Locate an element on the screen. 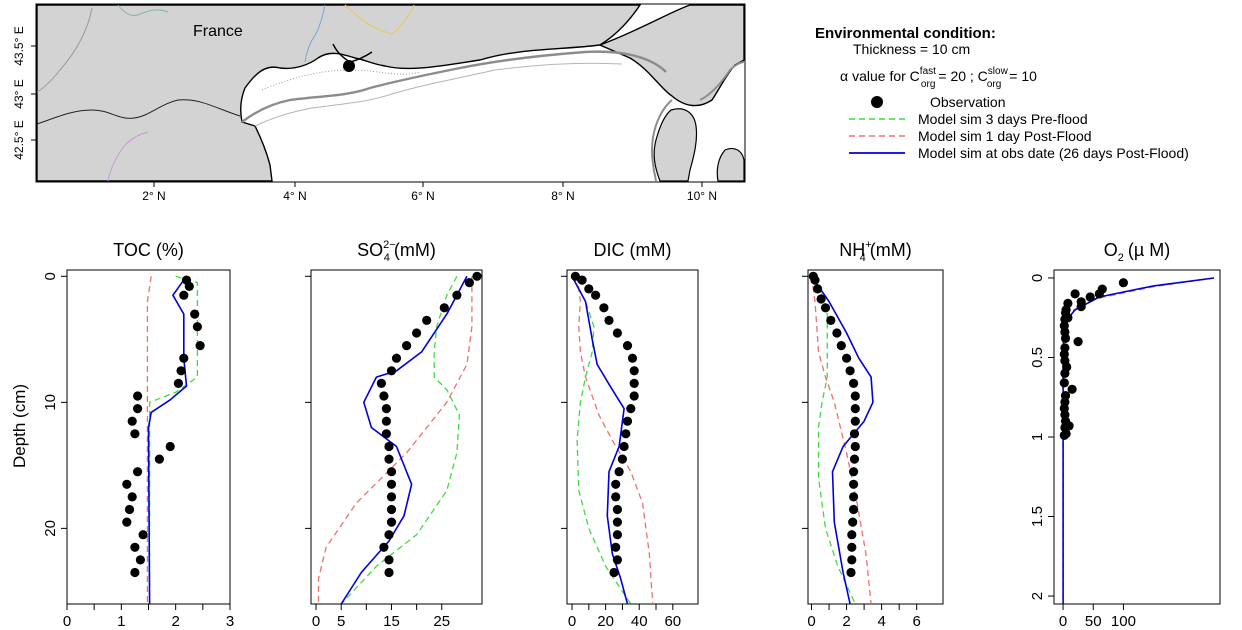 Image resolution: width=1242 pixels, height=630 pixels. map-land-sardinia is located at coordinates (730, 164).